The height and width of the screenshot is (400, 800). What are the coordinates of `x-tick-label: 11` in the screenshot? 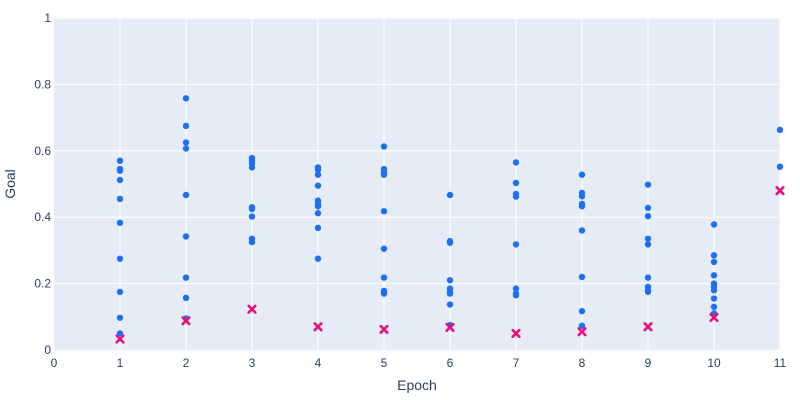 It's located at (780, 363).